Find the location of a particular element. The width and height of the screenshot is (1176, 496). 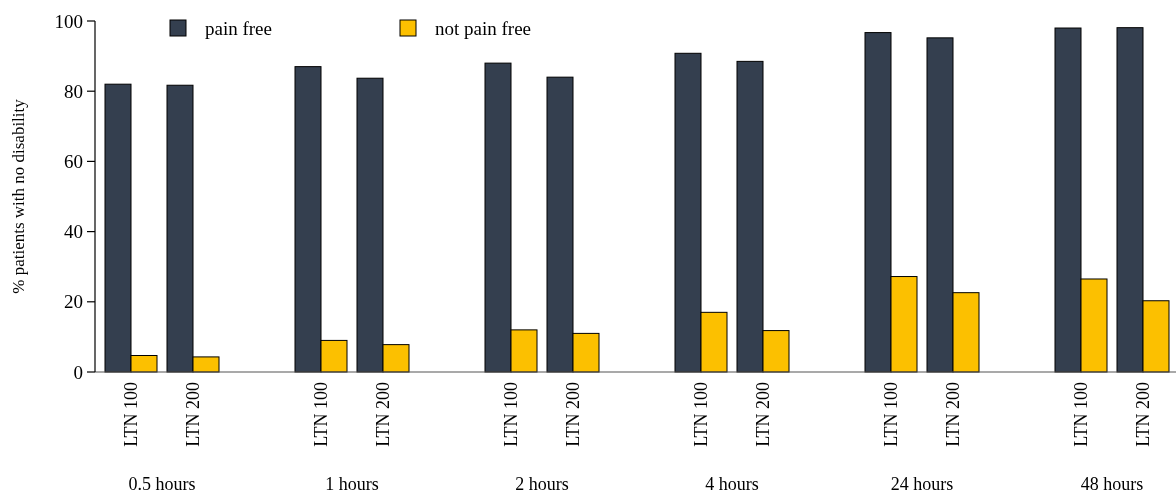

y-tick-label: 80 is located at coordinates (73, 91).